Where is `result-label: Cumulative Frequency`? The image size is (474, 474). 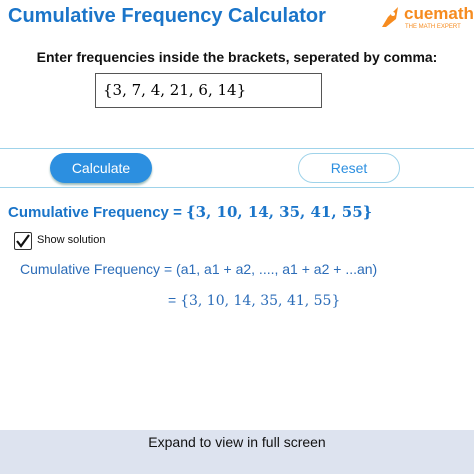
result-label: Cumulative Frequency is located at coordinates (88, 212).